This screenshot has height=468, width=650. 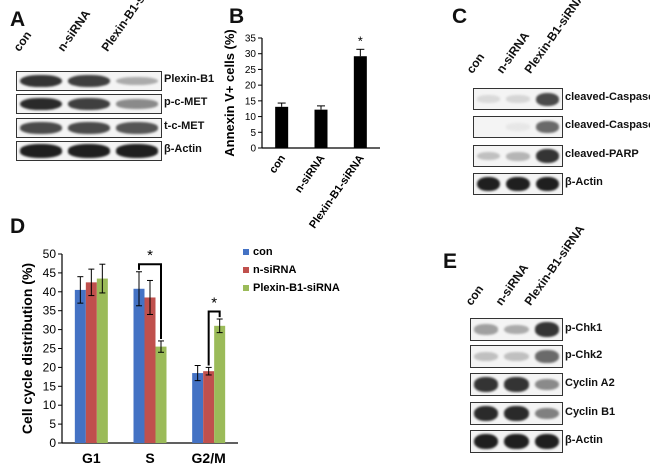 What do you see at coordinates (18, 19) in the screenshot?
I see `panel-a-letter: A` at bounding box center [18, 19].